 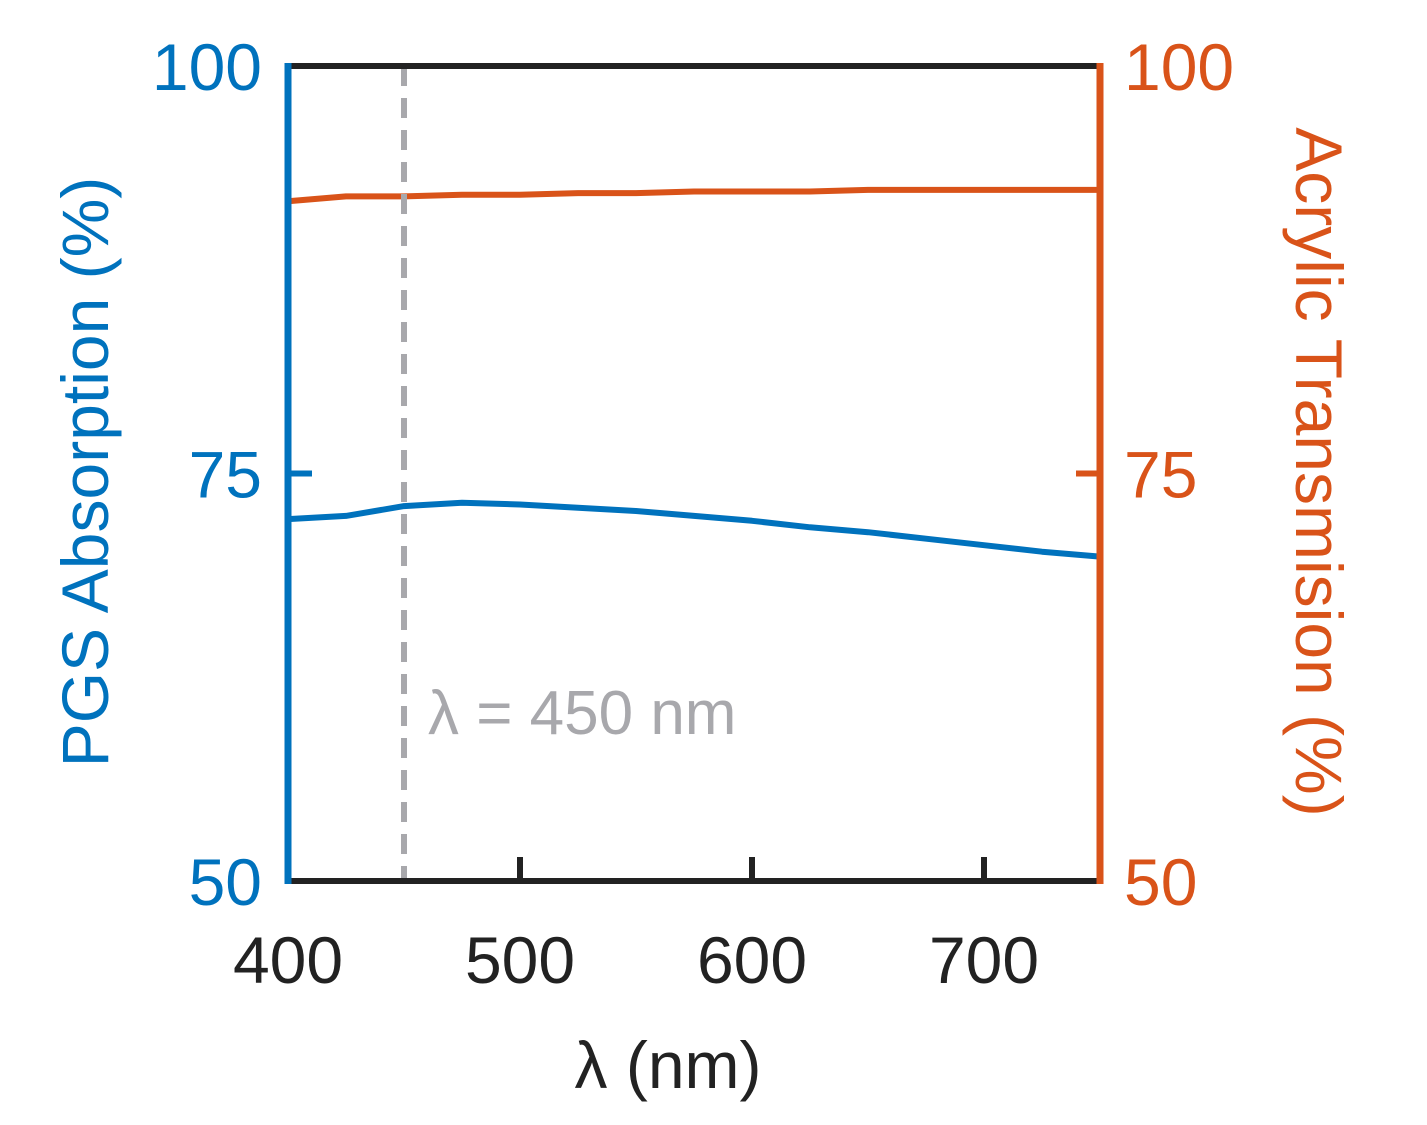 I want to click on x-tick-label: 700, so click(x=984, y=960).